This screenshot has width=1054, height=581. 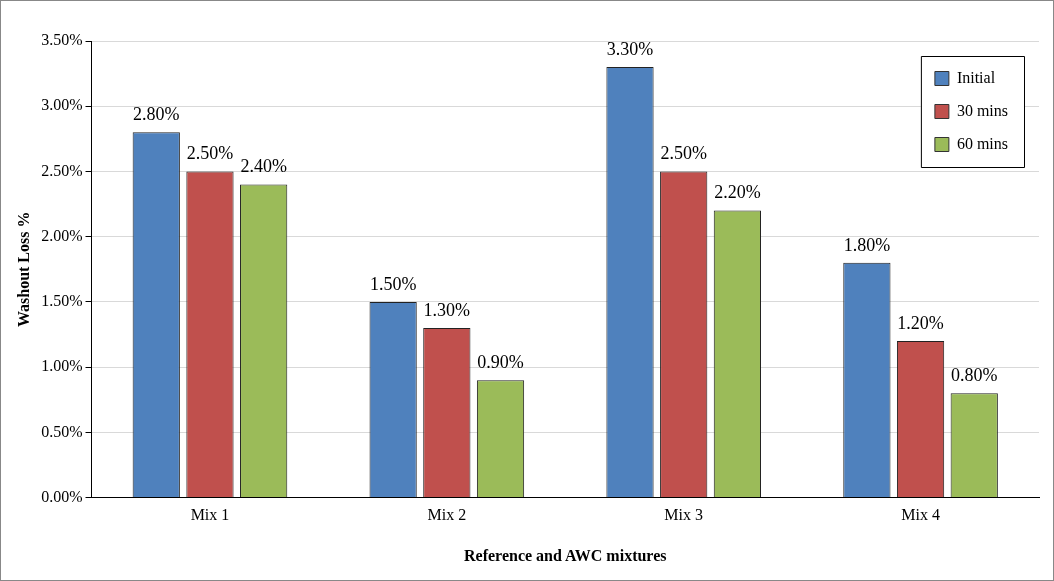 I want to click on legend-label: 30 mins, so click(x=982, y=110).